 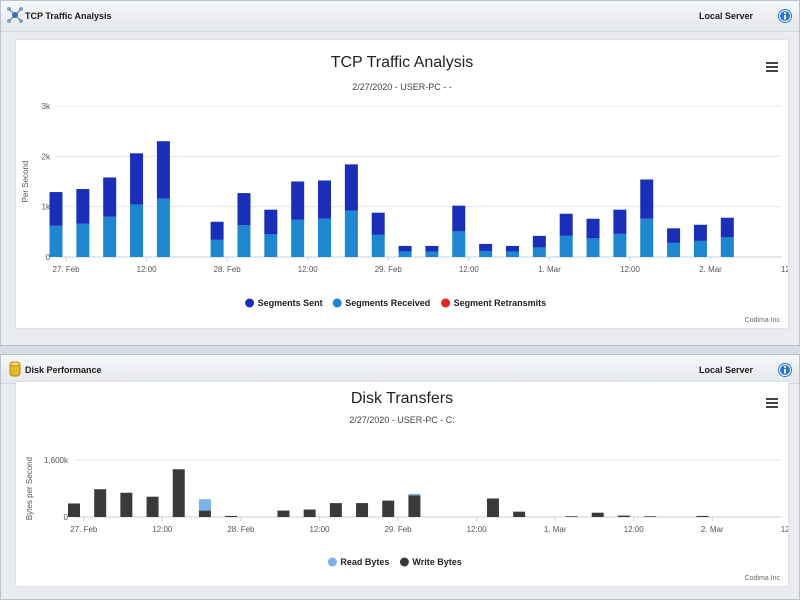 I want to click on legend-item: Segments Sent, so click(x=290, y=303).